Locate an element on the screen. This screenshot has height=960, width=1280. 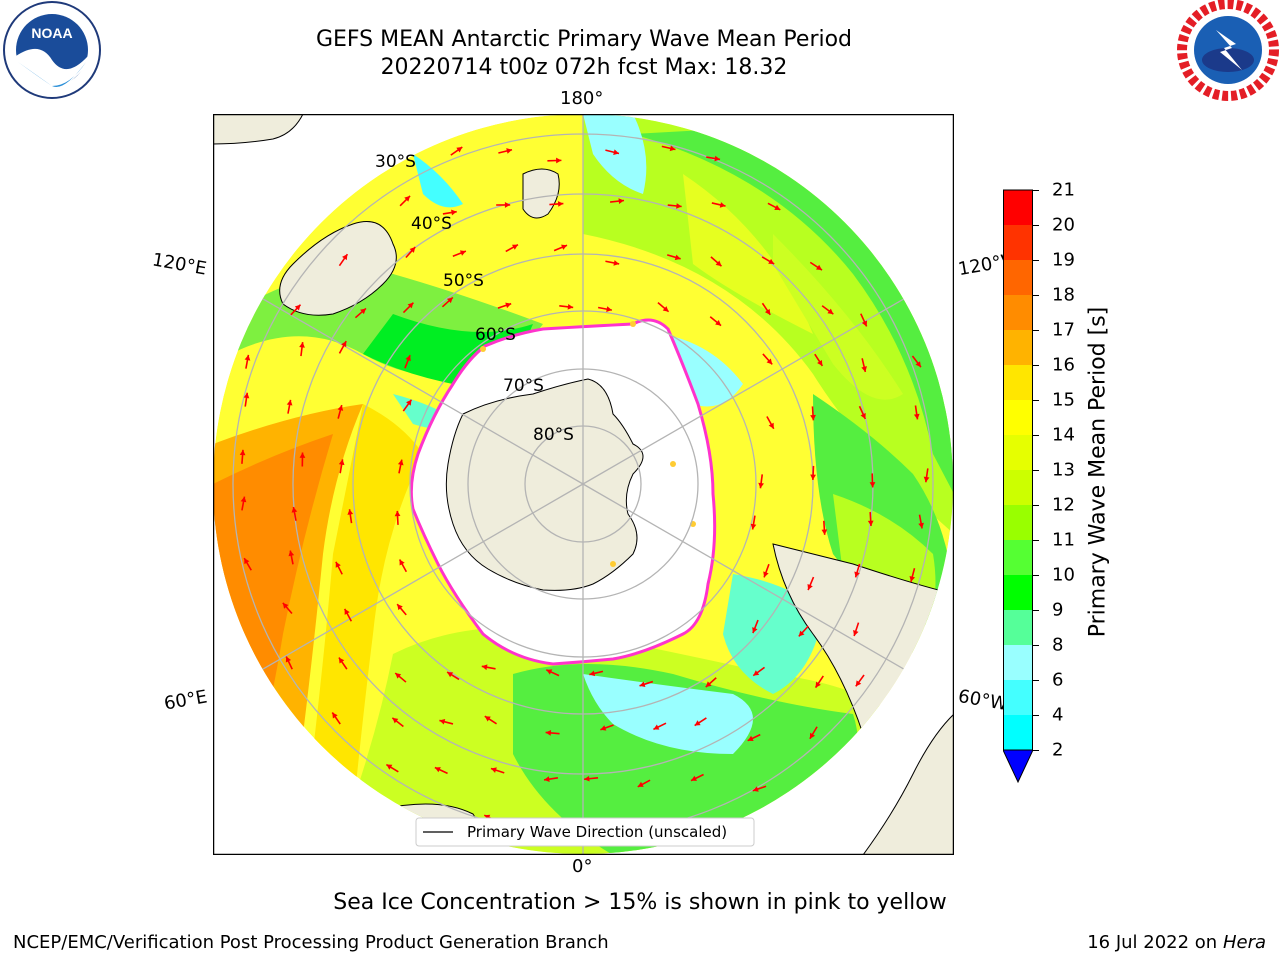
lat-label-40s: 40°S is located at coordinates (431, 224).